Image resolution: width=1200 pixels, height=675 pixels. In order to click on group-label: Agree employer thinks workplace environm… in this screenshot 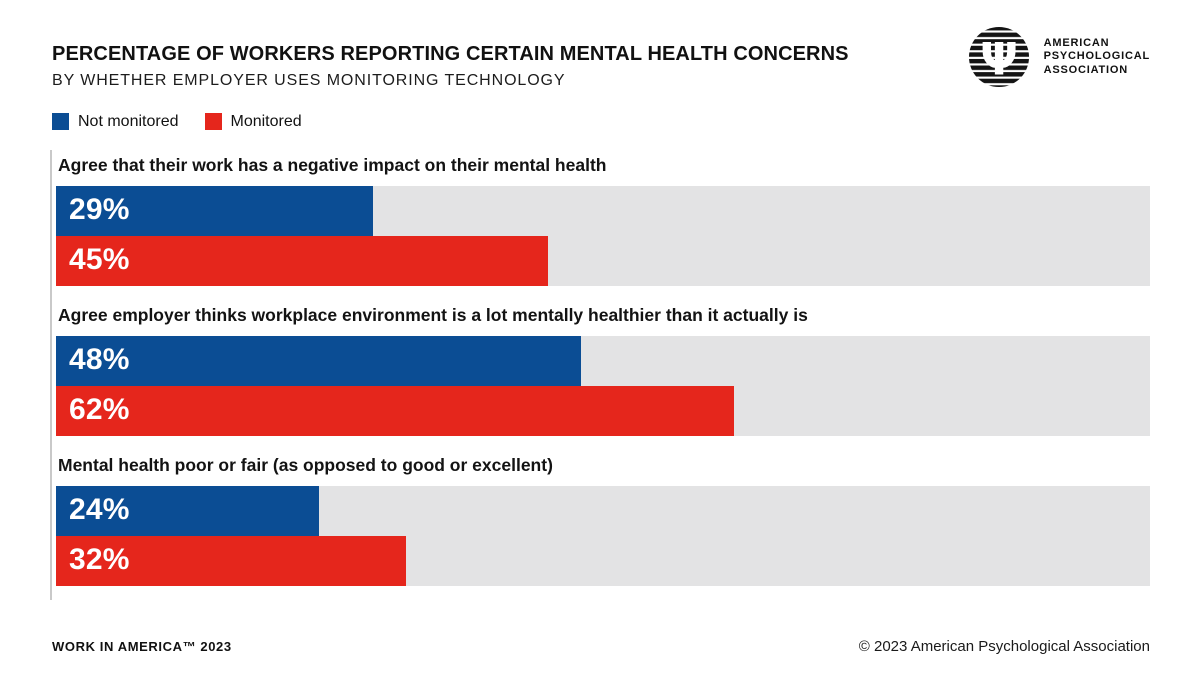, I will do `click(433, 315)`.